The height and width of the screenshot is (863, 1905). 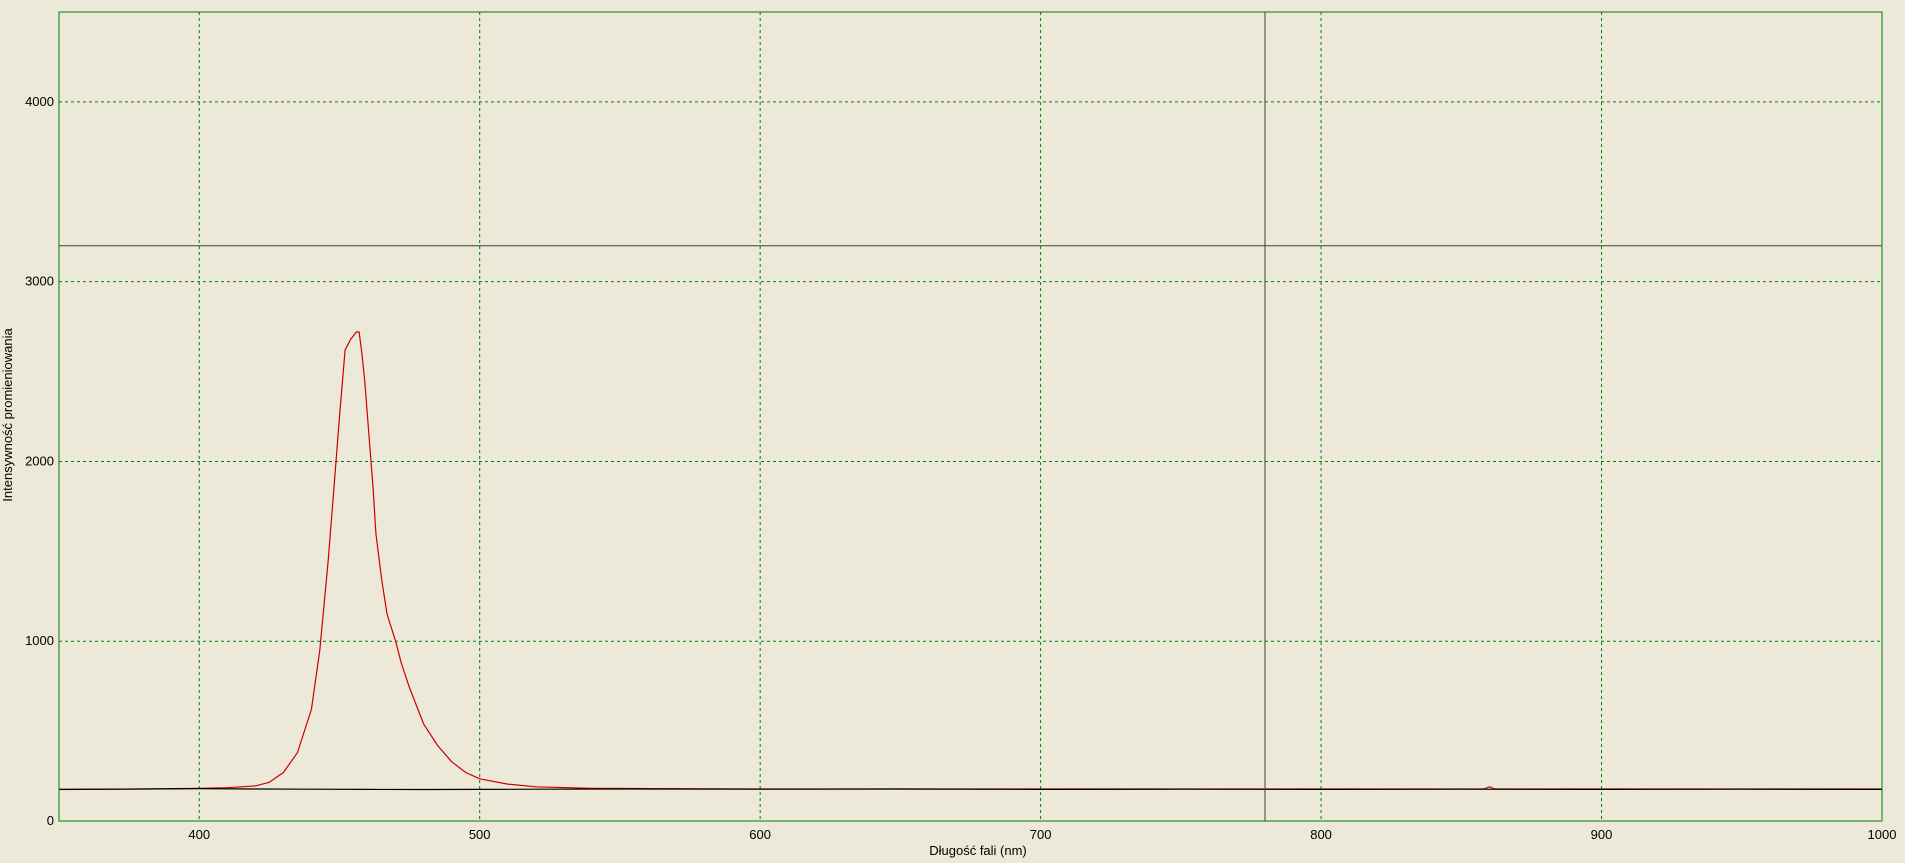 I want to click on y-axis-title: Intensywność promieniowania, so click(x=7, y=415).